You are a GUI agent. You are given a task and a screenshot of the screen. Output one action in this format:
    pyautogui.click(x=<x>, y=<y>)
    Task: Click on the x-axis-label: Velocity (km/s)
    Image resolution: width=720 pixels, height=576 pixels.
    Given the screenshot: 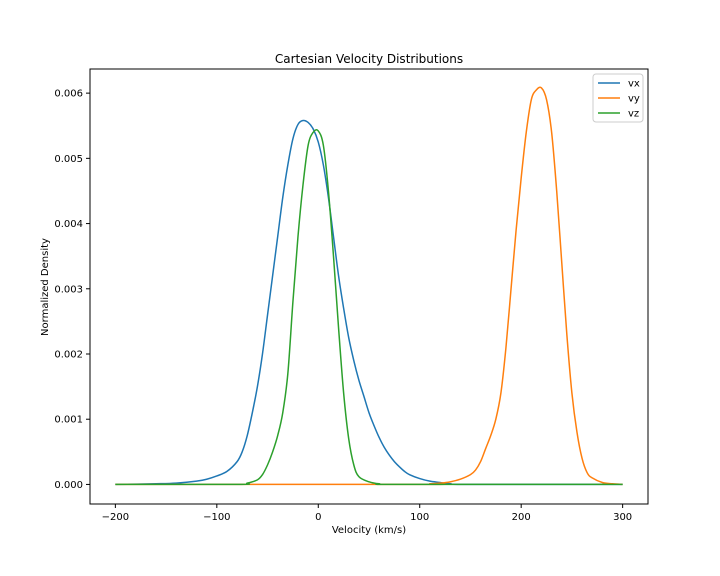 What is the action you would take?
    pyautogui.click(x=369, y=530)
    